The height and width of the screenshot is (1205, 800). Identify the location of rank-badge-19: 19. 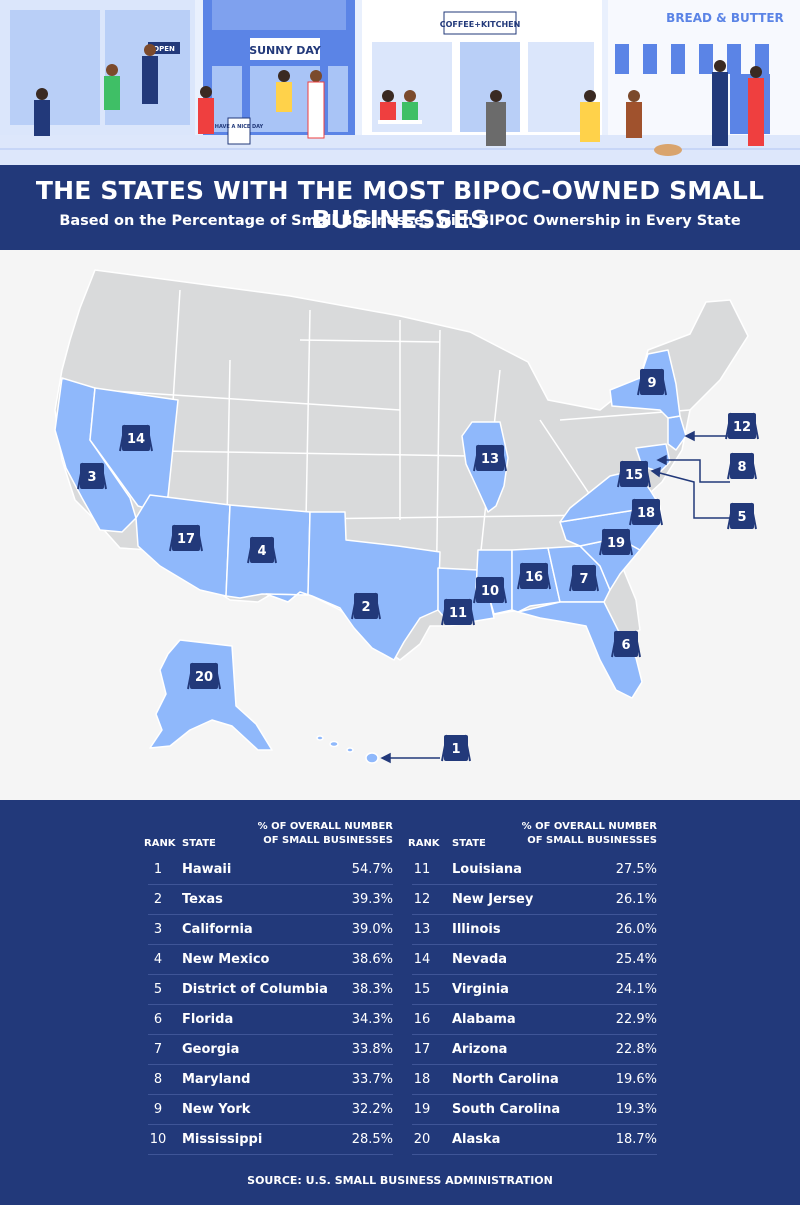
(616, 542).